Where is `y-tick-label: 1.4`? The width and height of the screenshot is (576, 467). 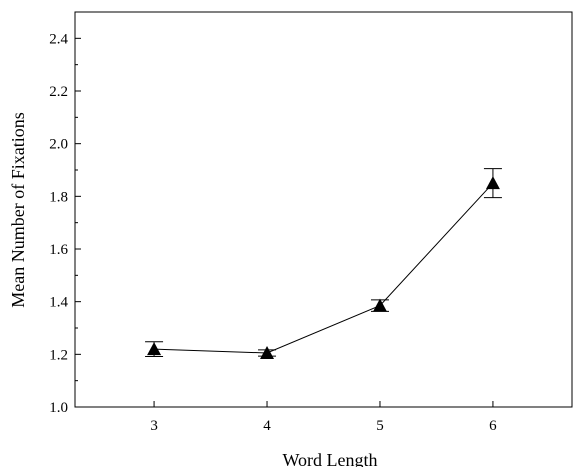 y-tick-label: 1.4 is located at coordinates (58, 303).